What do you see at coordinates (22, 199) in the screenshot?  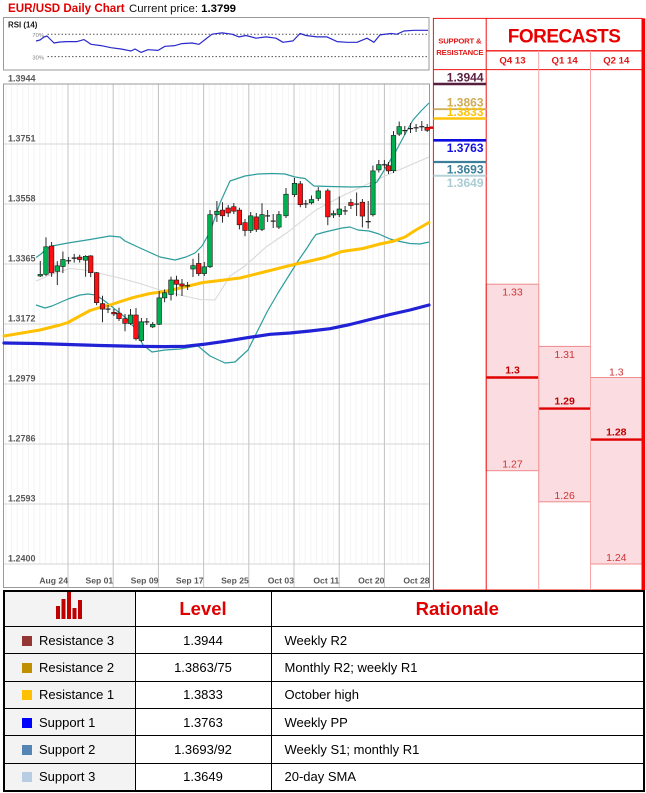 I see `svg-text: 1.3558` at bounding box center [22, 199].